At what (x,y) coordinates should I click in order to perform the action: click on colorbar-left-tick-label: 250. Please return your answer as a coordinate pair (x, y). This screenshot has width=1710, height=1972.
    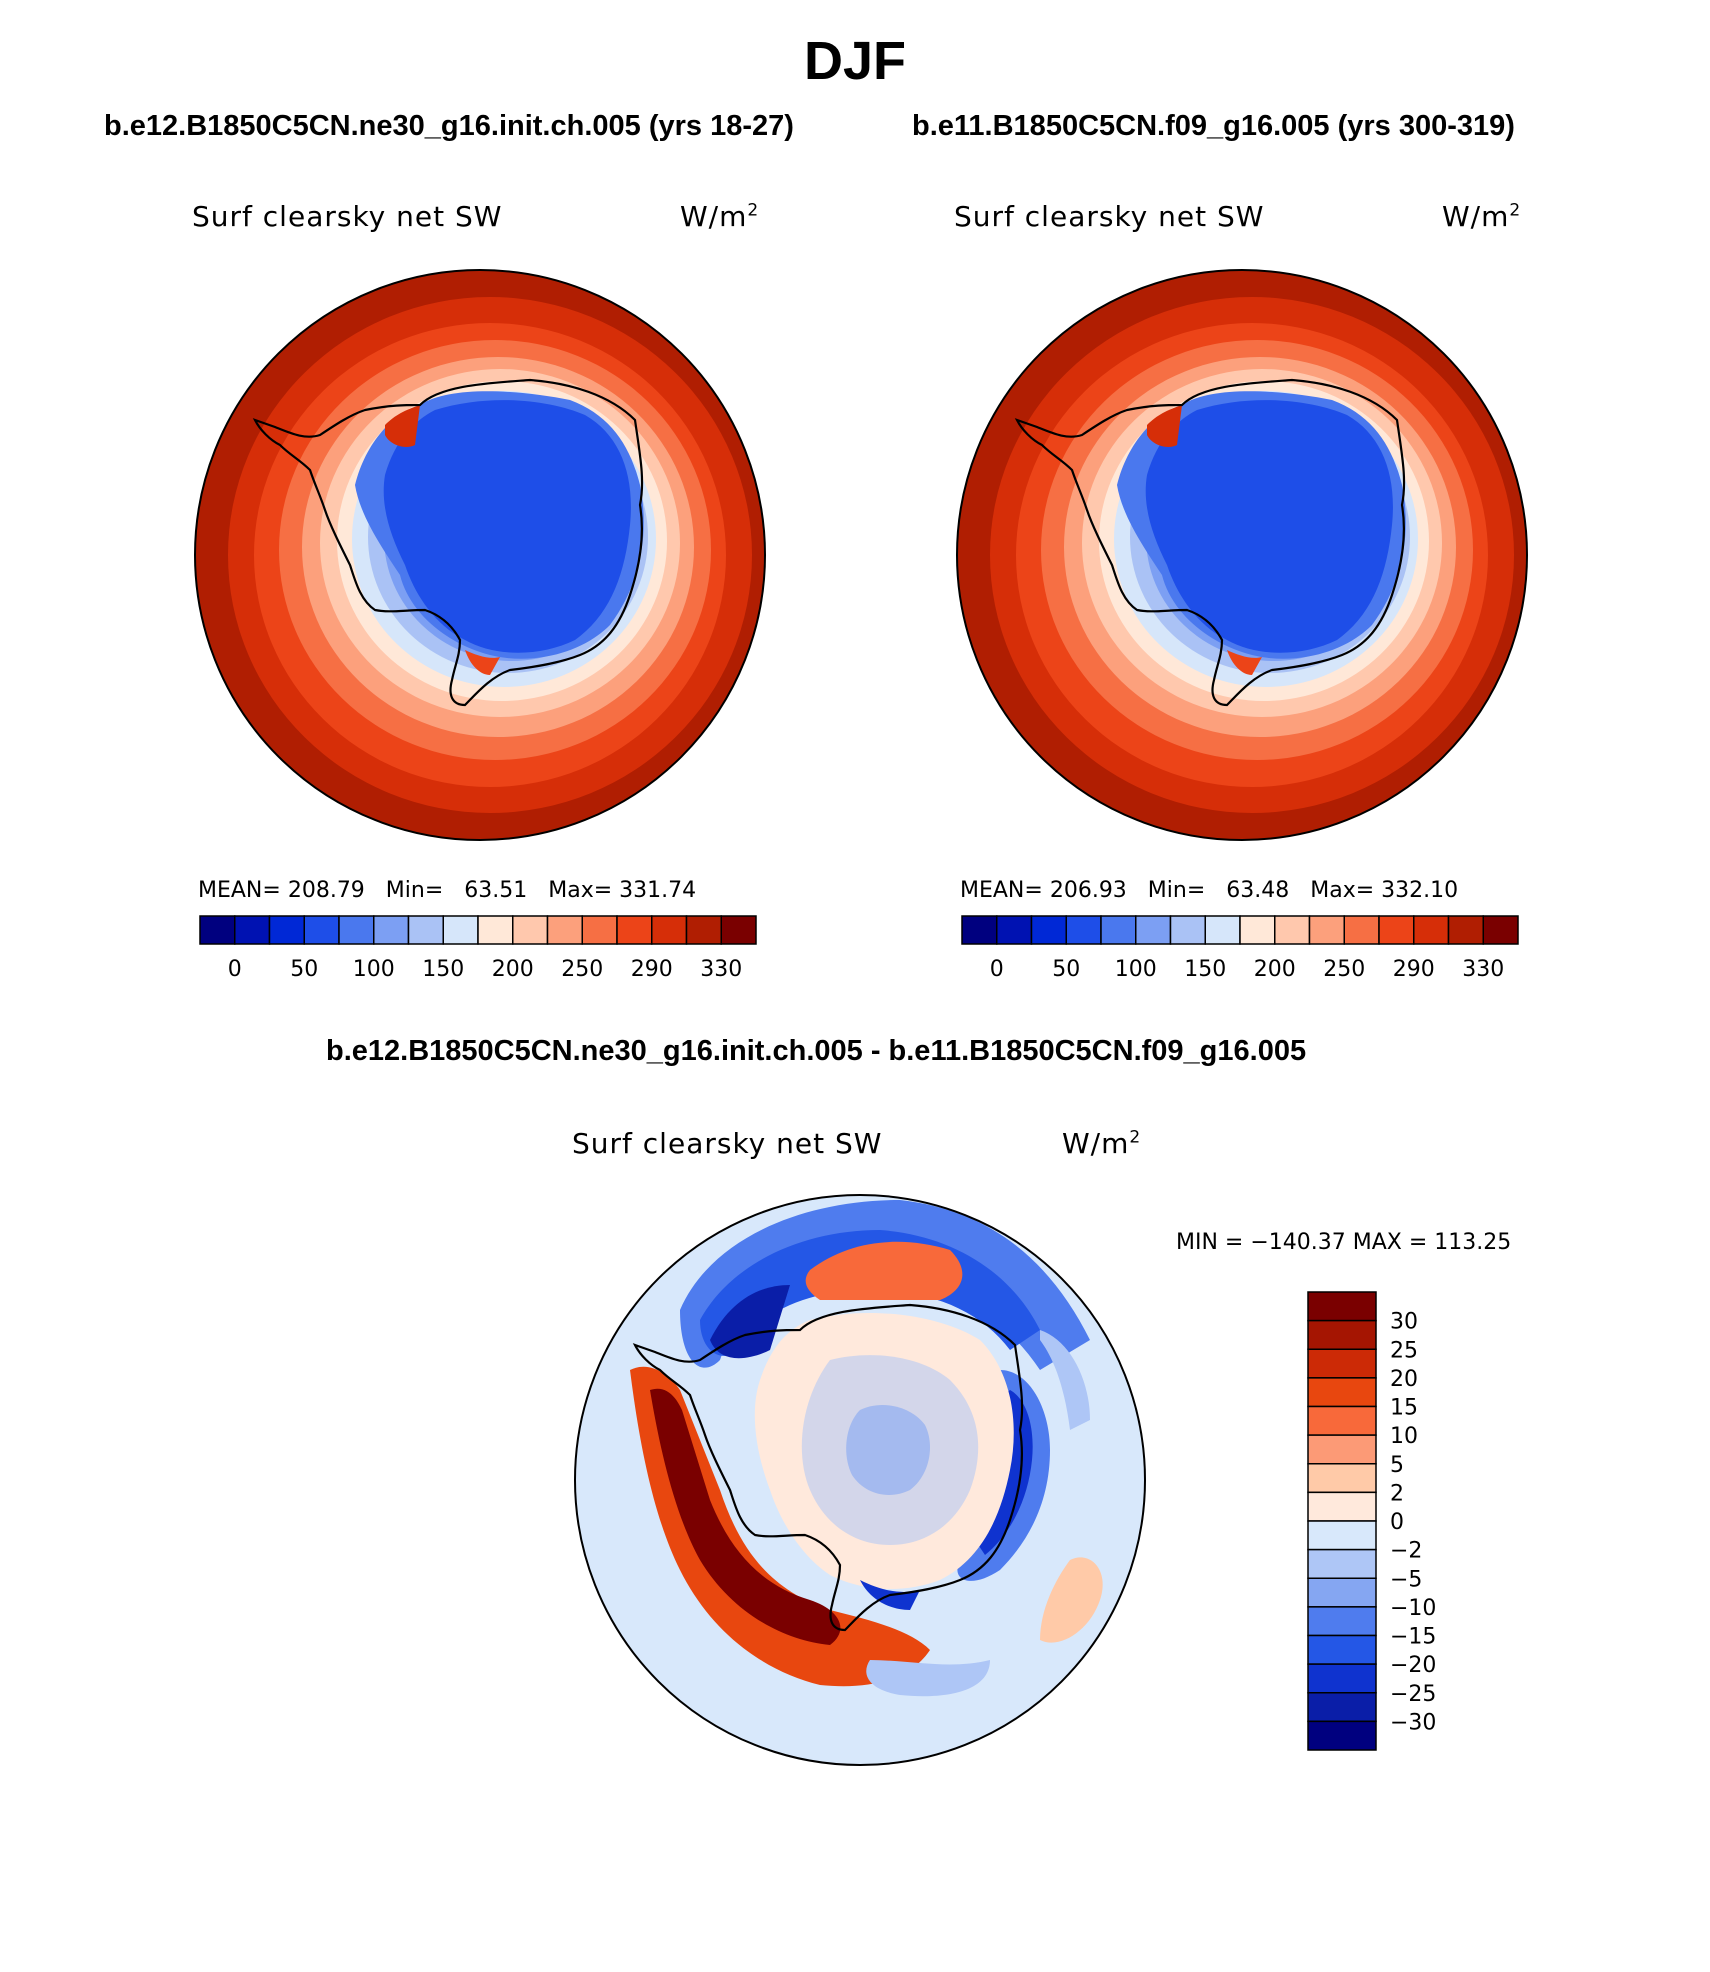
    Looking at the image, I should click on (582, 969).